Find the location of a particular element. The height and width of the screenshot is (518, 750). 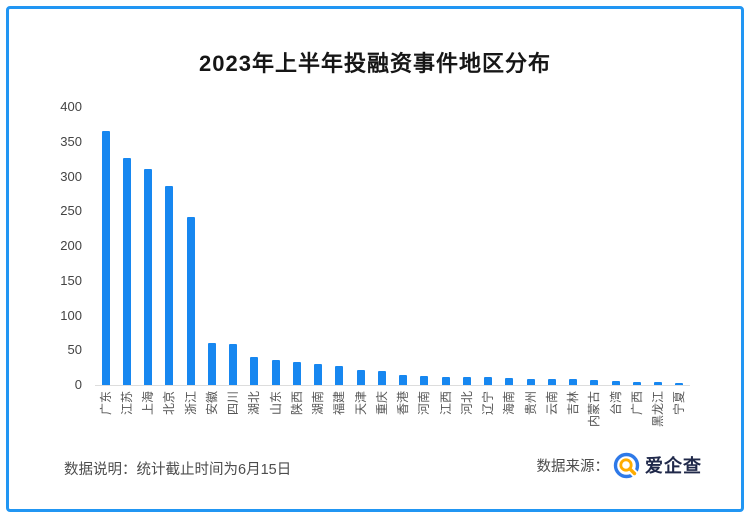

x-category-label: 广西 is located at coordinates (636, 403).